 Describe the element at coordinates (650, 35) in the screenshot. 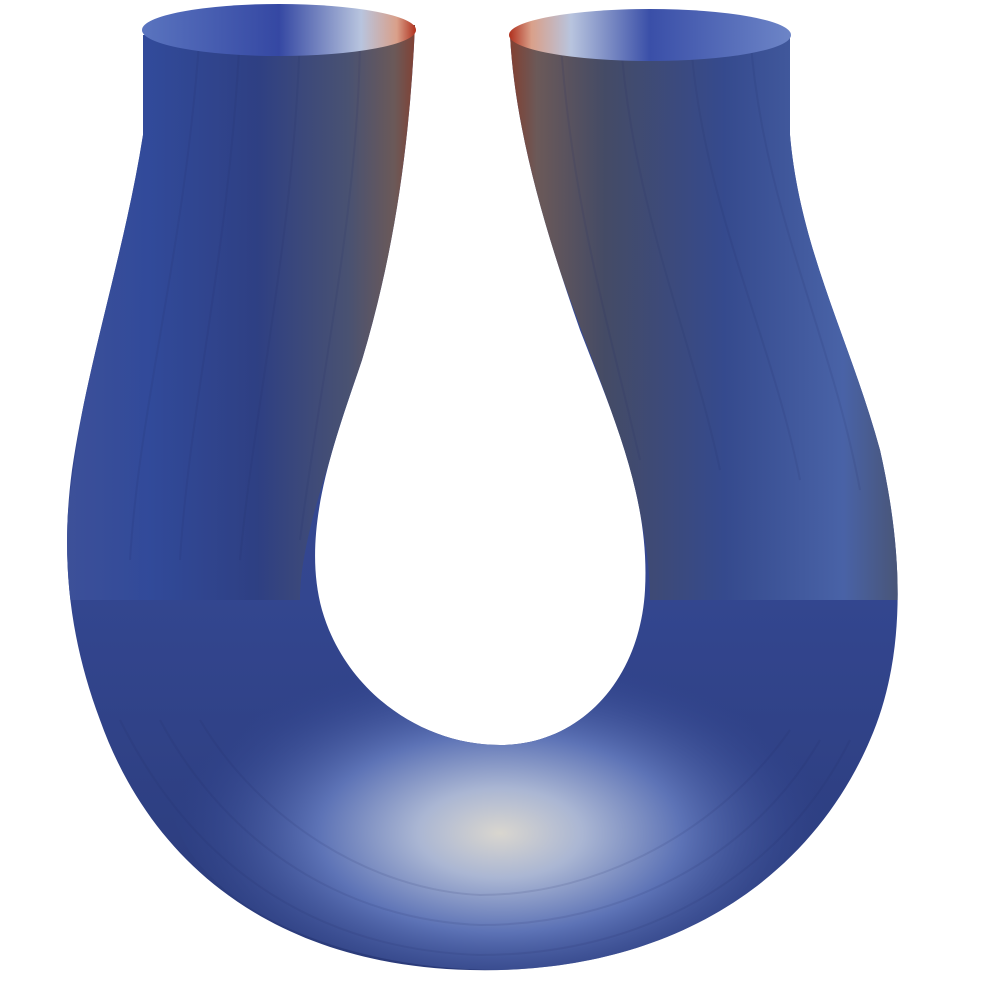

I see `right-tube-opening` at that location.